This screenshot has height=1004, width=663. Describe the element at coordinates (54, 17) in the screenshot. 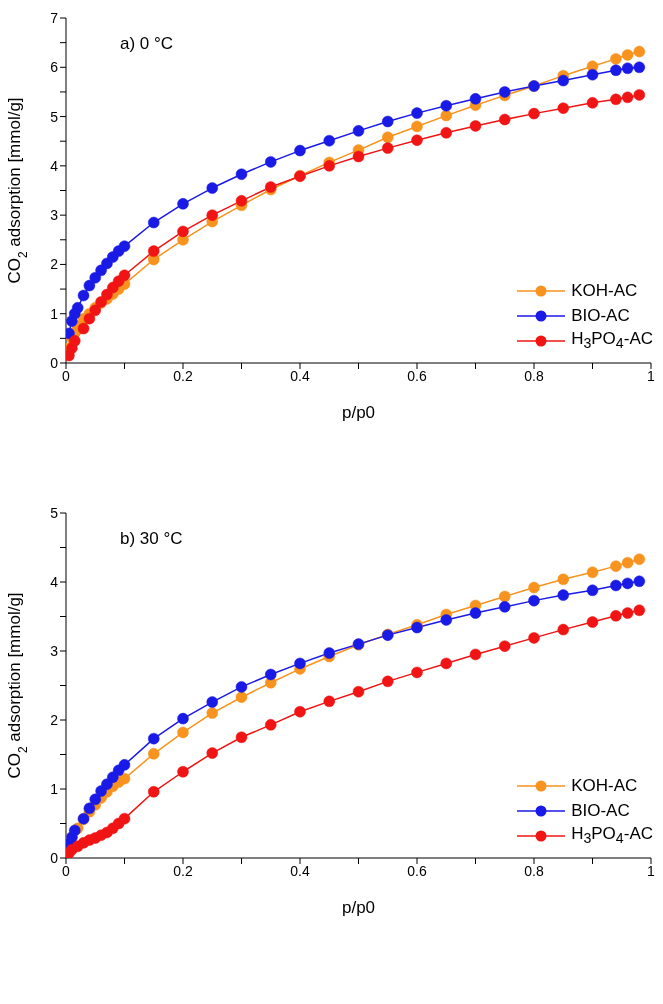

I see `y-tick-label: 7` at that location.